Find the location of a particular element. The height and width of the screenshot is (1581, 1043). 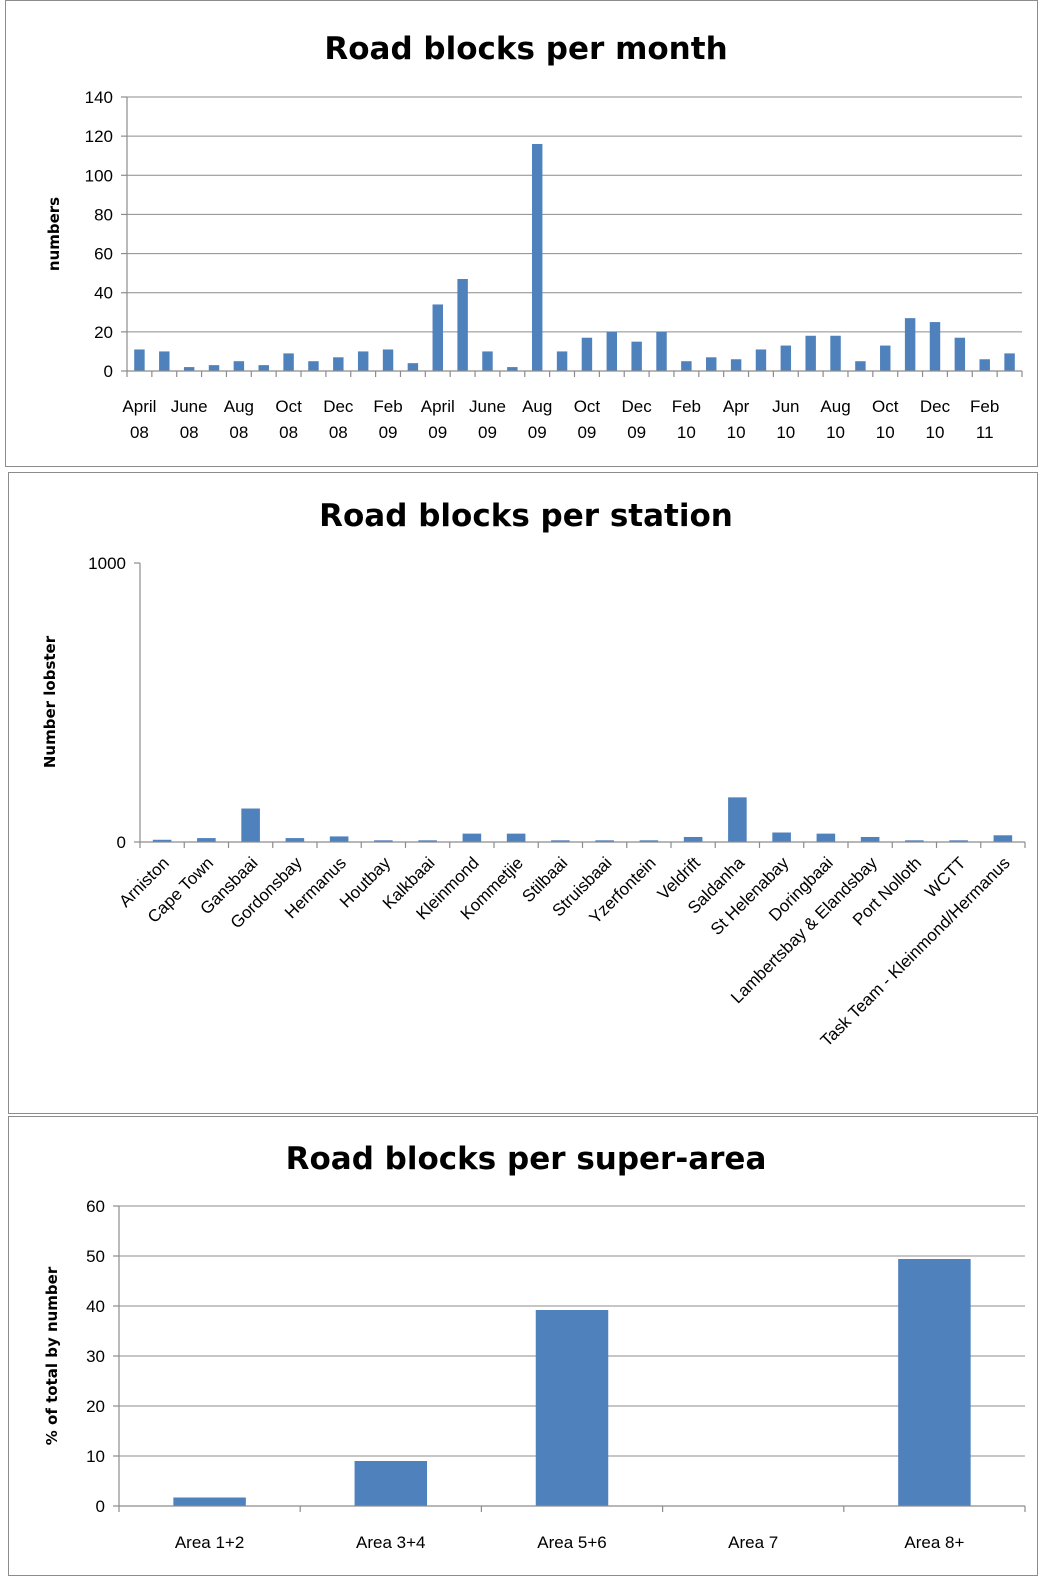

x-tick-label: Apr is located at coordinates (736, 406).